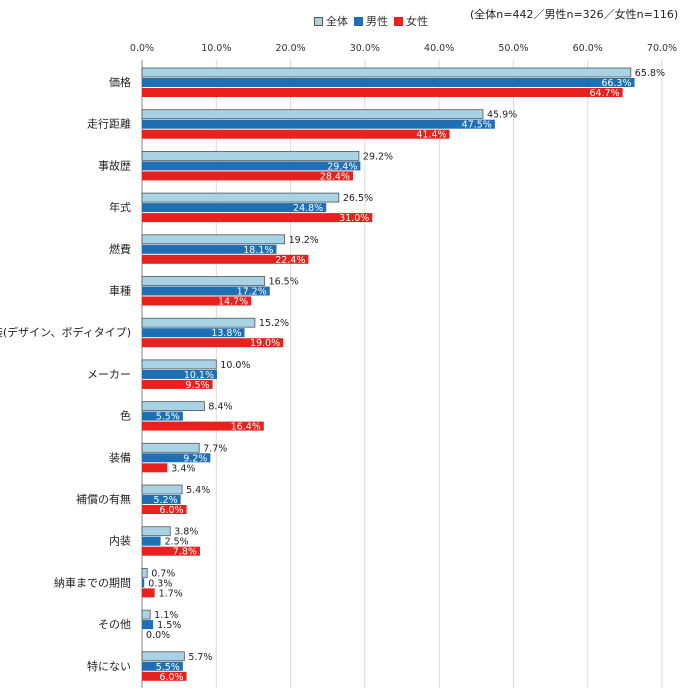  What do you see at coordinates (120, 82) in the screenshot?
I see `category-label: 価格` at bounding box center [120, 82].